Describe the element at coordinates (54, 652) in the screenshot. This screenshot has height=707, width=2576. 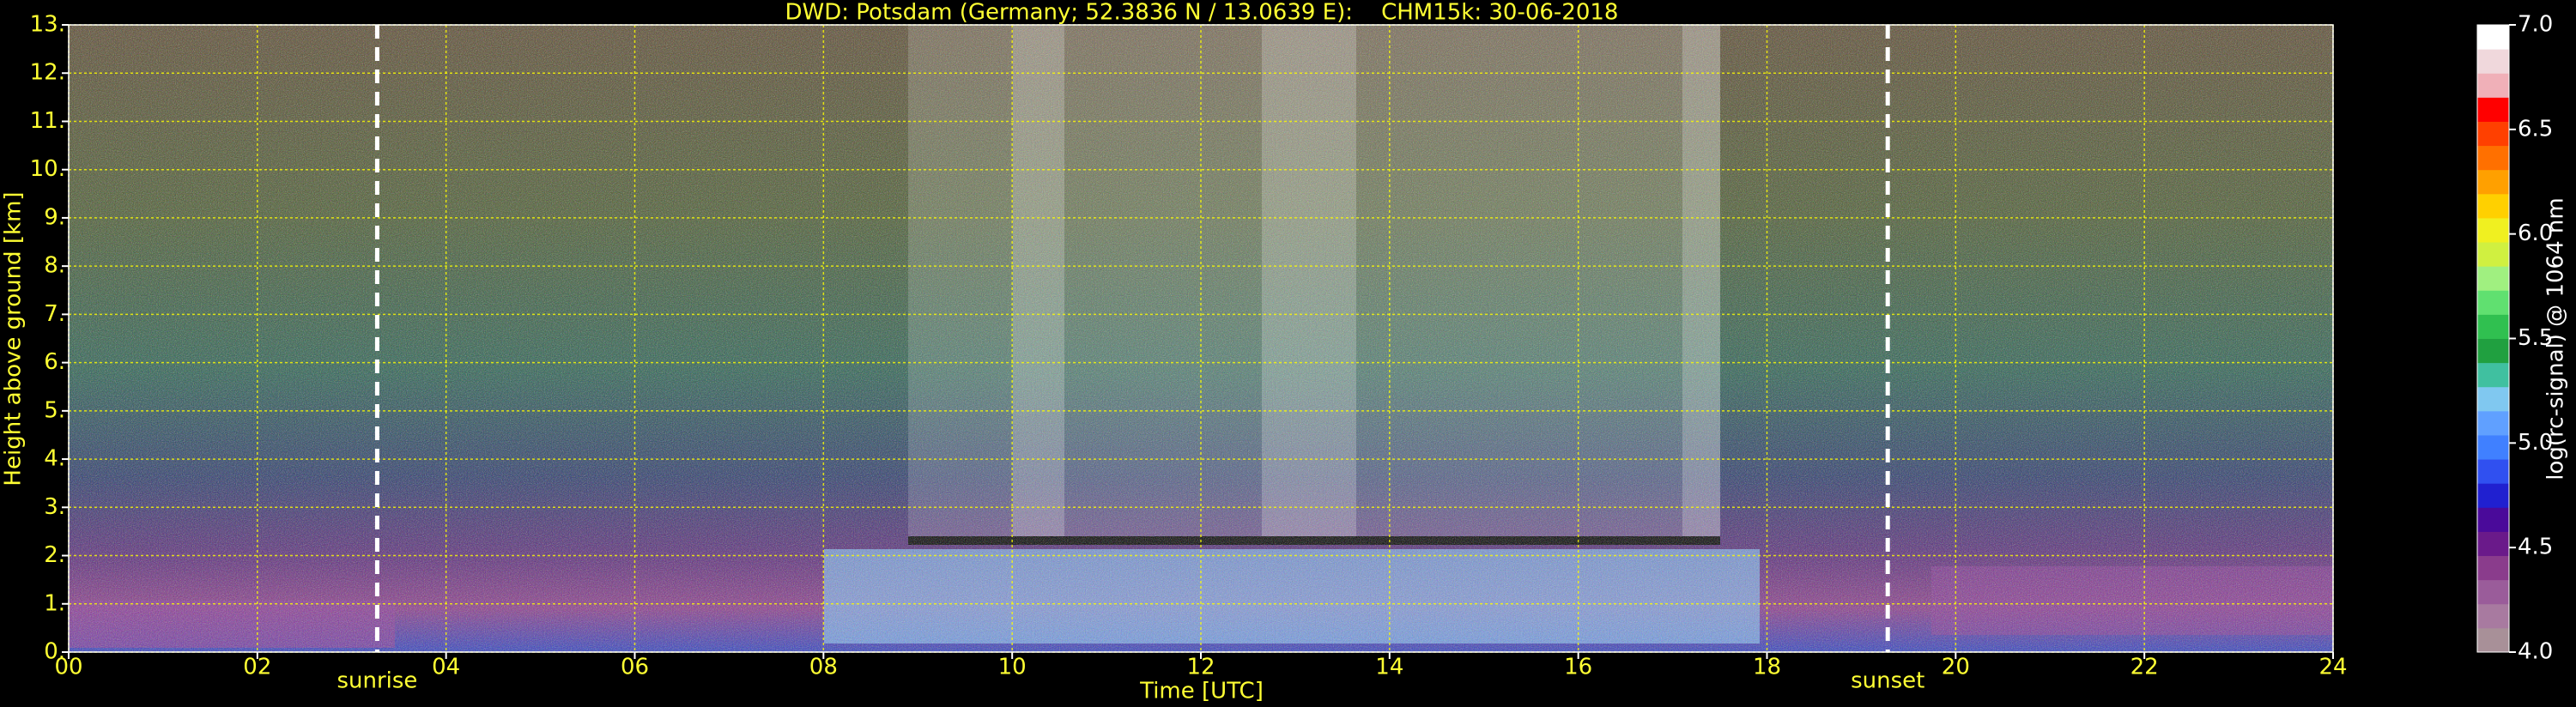
I see `y-tick-label: 0.` at that location.